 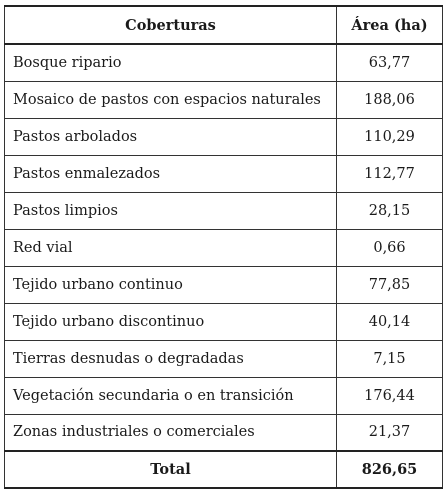 I want to click on header-row: Coberturas Área (ha), so click(x=223, y=25).